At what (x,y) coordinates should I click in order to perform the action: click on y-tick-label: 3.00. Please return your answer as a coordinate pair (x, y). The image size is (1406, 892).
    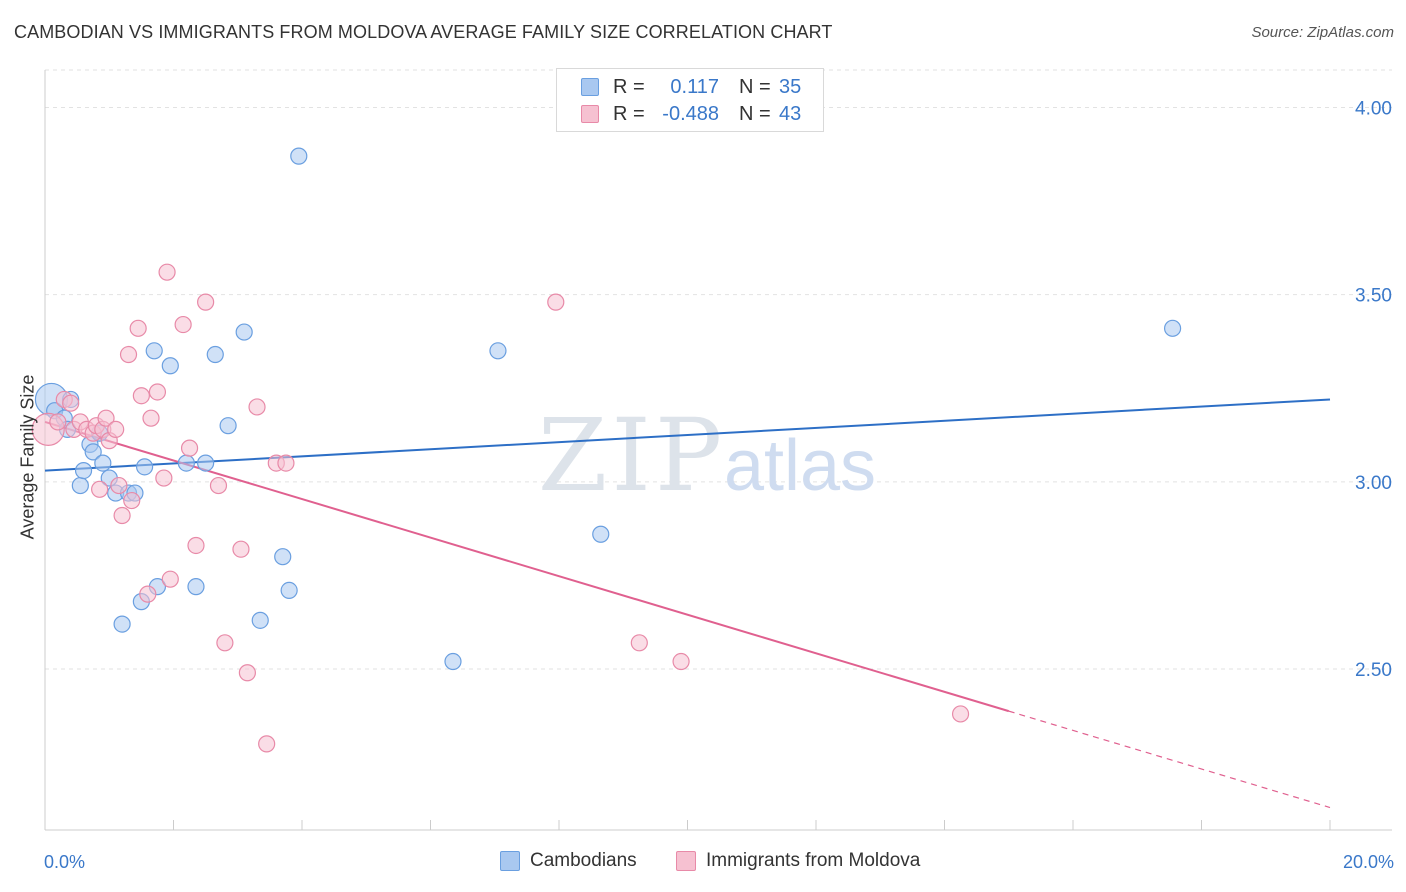
    Looking at the image, I should click on (1373, 483).